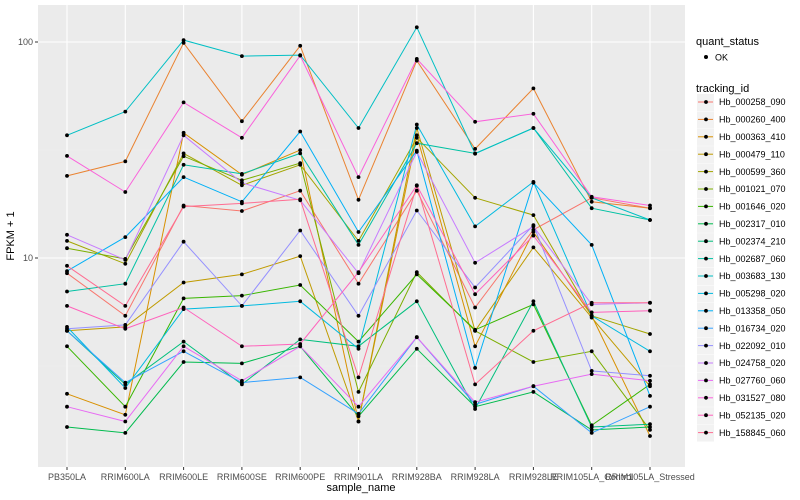 The height and width of the screenshot is (500, 800). I want to click on legend-label: Hb_158845_060, so click(752, 433).